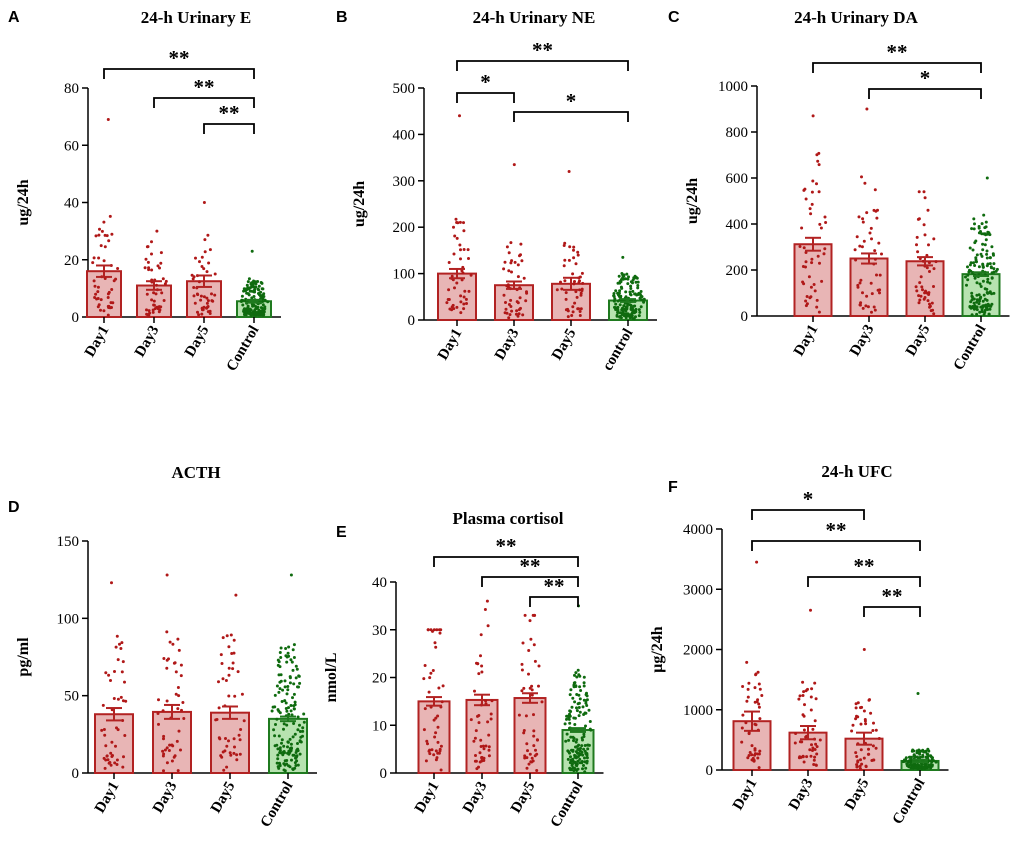 The image size is (1021, 846). What do you see at coordinates (806, 340) in the screenshot?
I see `category-label: Day1` at bounding box center [806, 340].